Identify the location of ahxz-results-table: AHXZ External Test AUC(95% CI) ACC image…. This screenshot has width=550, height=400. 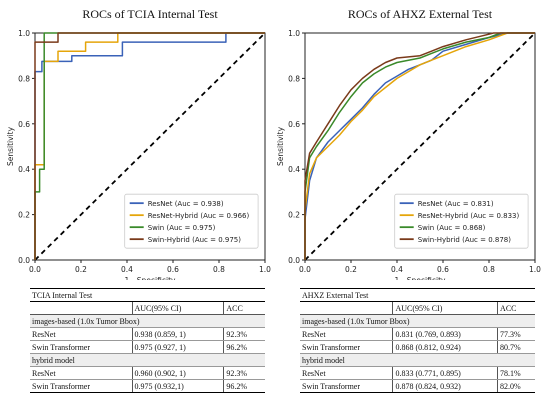
(417, 340).